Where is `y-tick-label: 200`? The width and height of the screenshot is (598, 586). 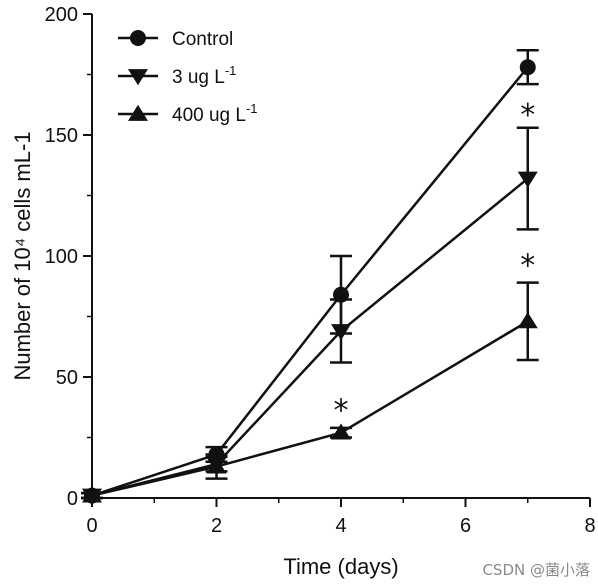 y-tick-label: 200 is located at coordinates (61, 15).